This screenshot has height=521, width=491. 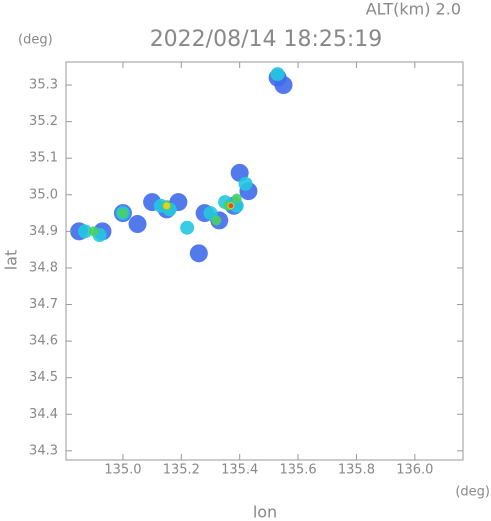 What do you see at coordinates (239, 470) in the screenshot?
I see `x-tick-label: 135.4` at bounding box center [239, 470].